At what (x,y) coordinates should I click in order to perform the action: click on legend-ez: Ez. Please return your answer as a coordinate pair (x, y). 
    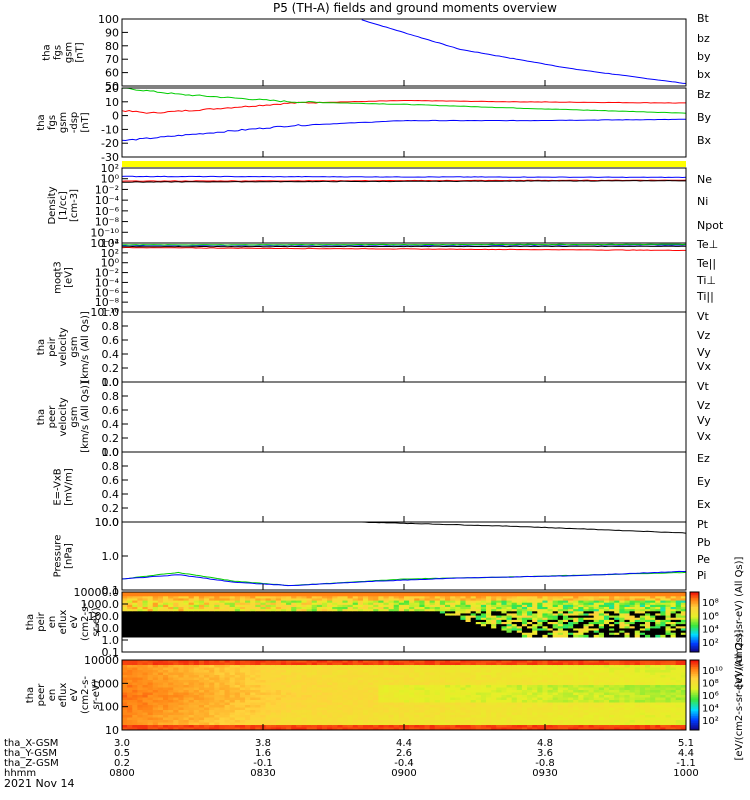
    Looking at the image, I should click on (703, 458).